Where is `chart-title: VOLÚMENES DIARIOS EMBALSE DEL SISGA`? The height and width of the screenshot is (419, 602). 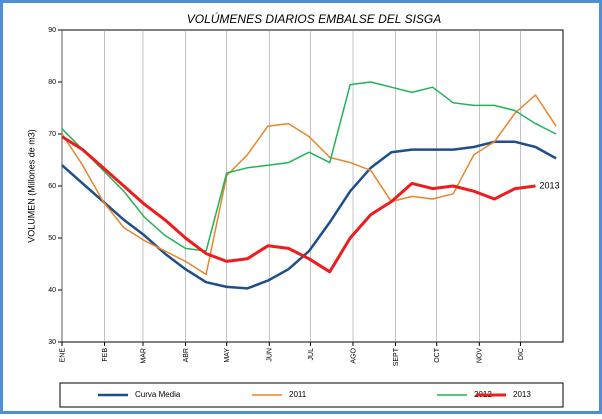 chart-title: VOLÚMENES DIARIOS EMBALSE DEL SISGA is located at coordinates (314, 18).